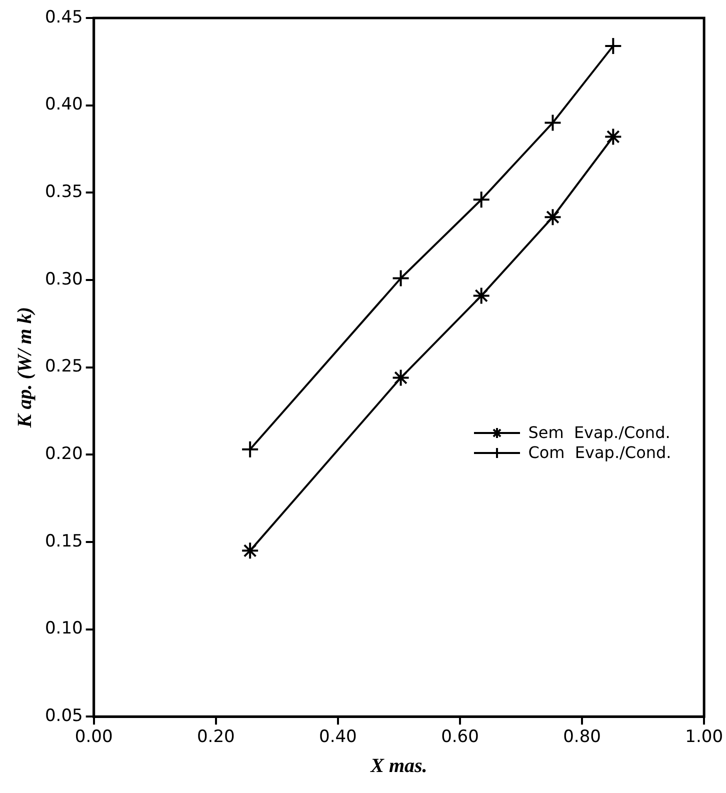 The image size is (726, 793). Describe the element at coordinates (63, 541) in the screenshot. I see `y-tick-label: 0.15` at that location.